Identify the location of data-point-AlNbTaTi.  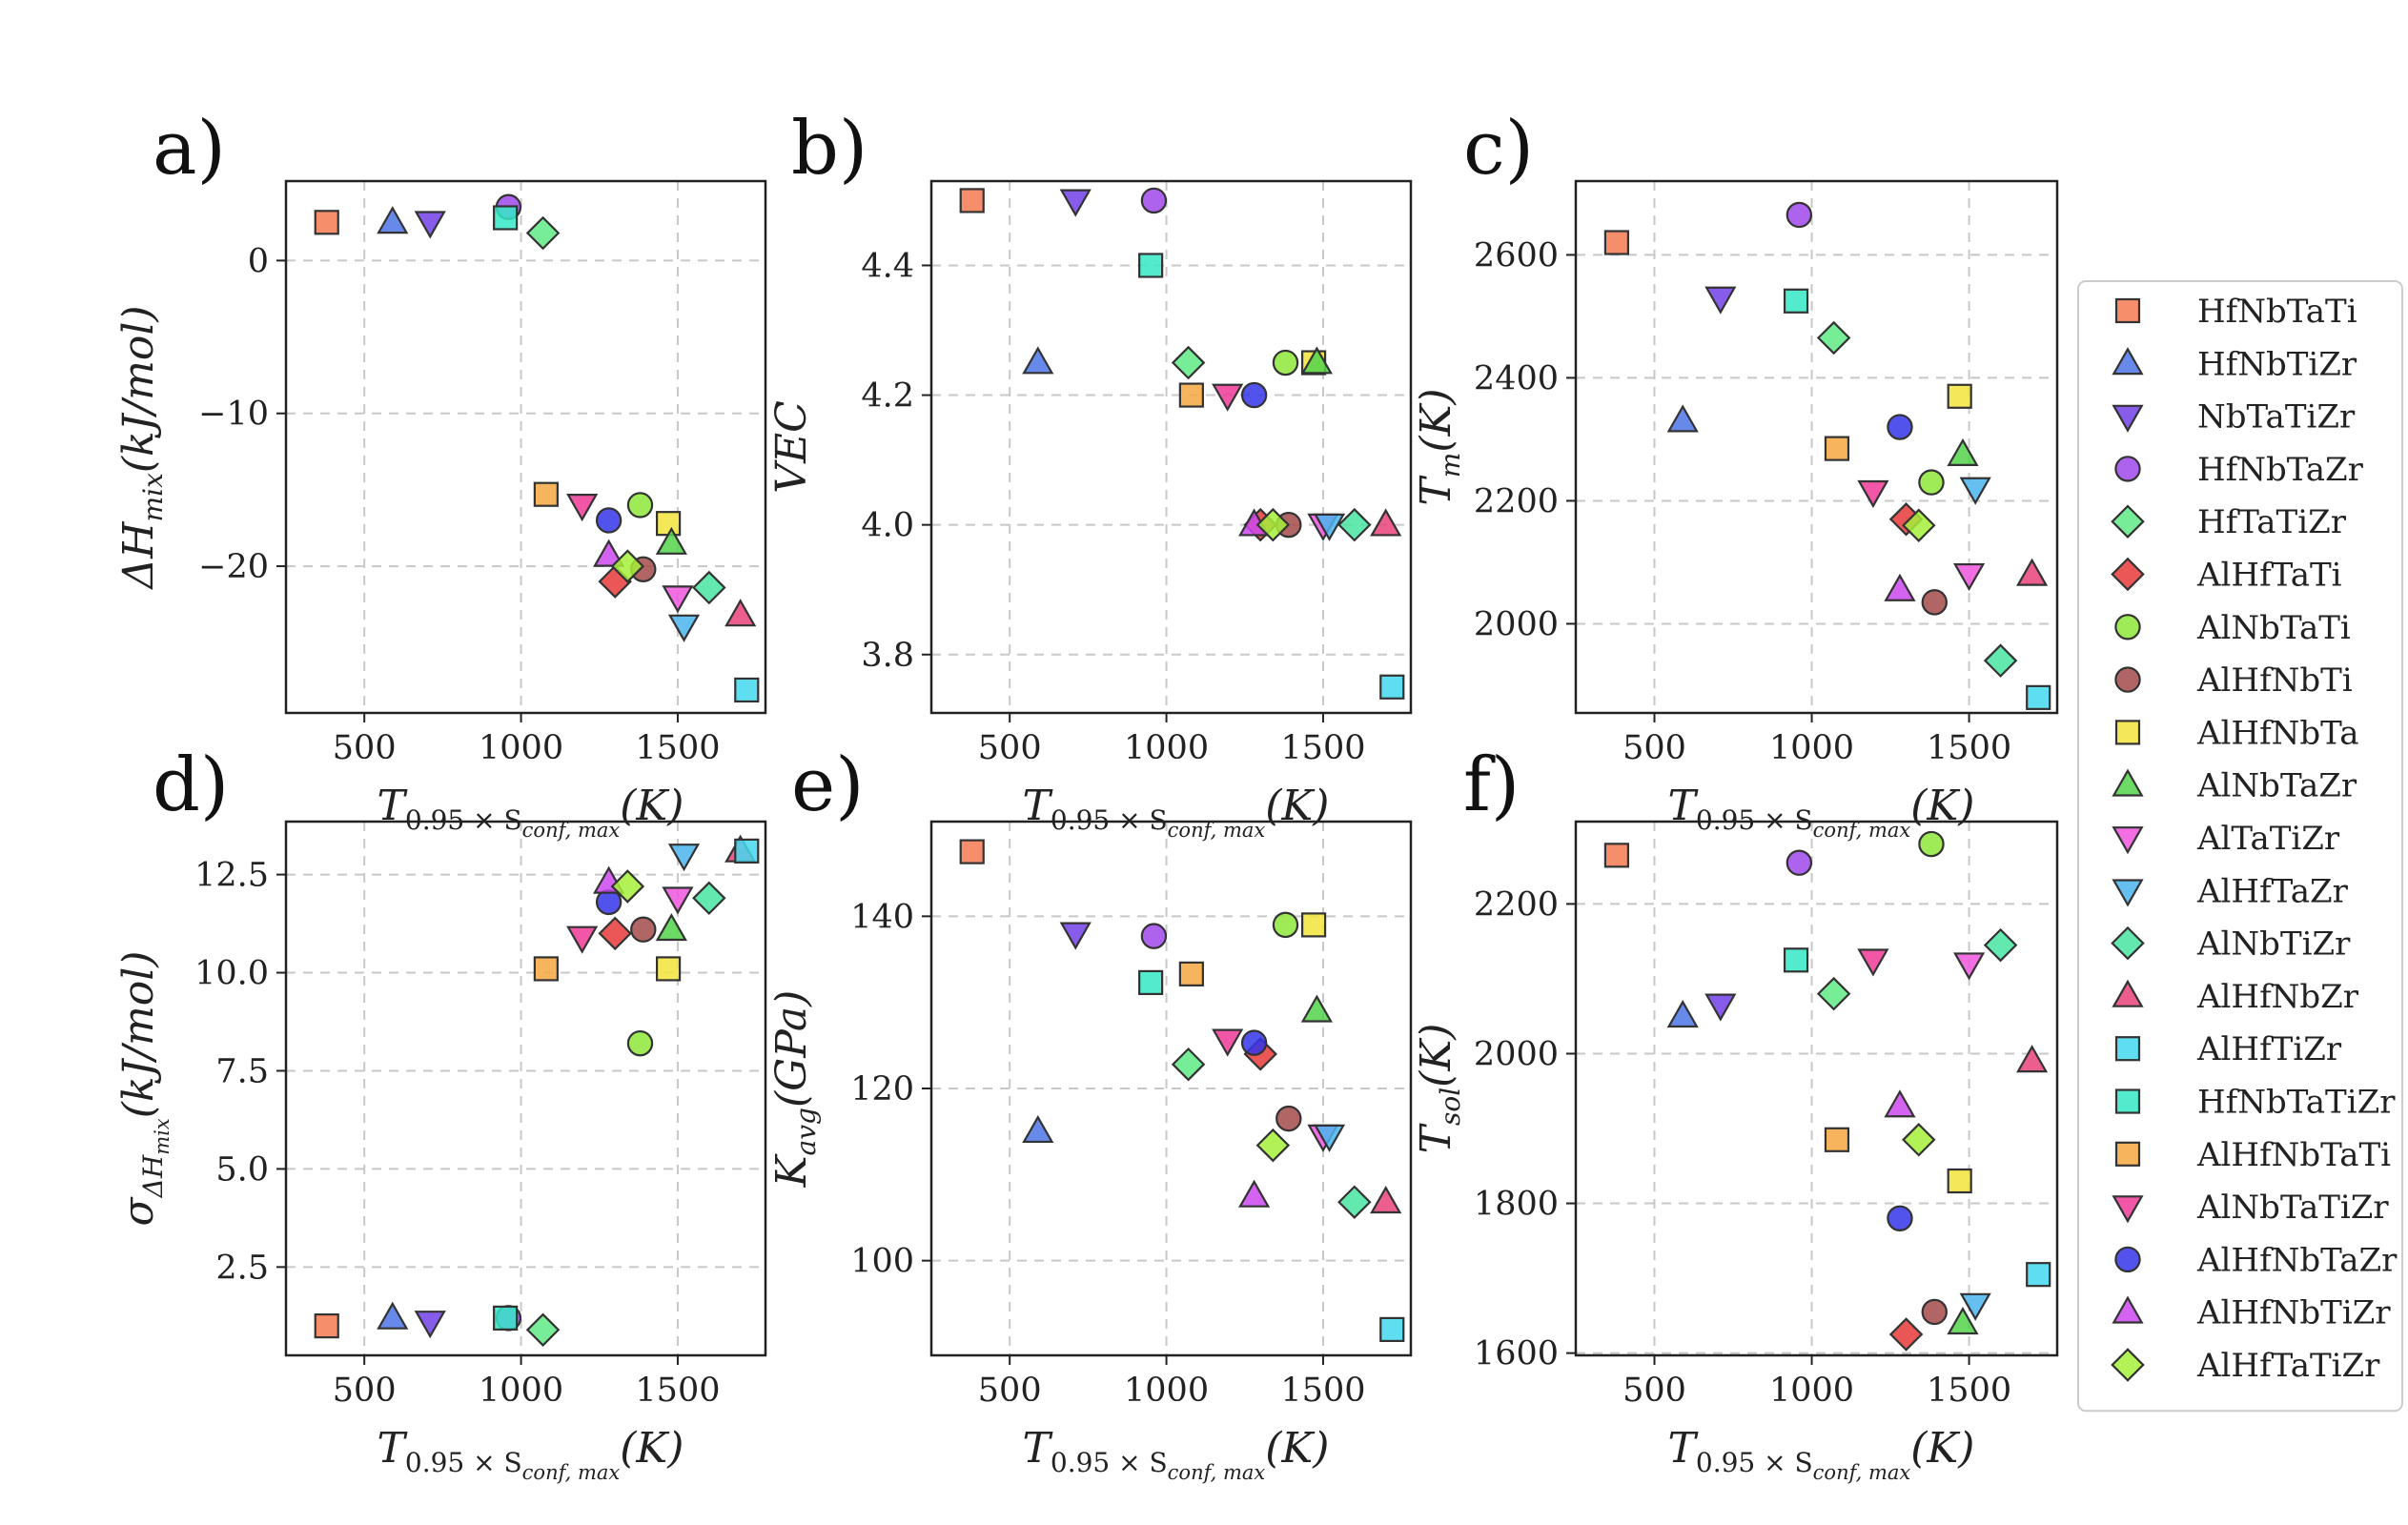
(1931, 482).